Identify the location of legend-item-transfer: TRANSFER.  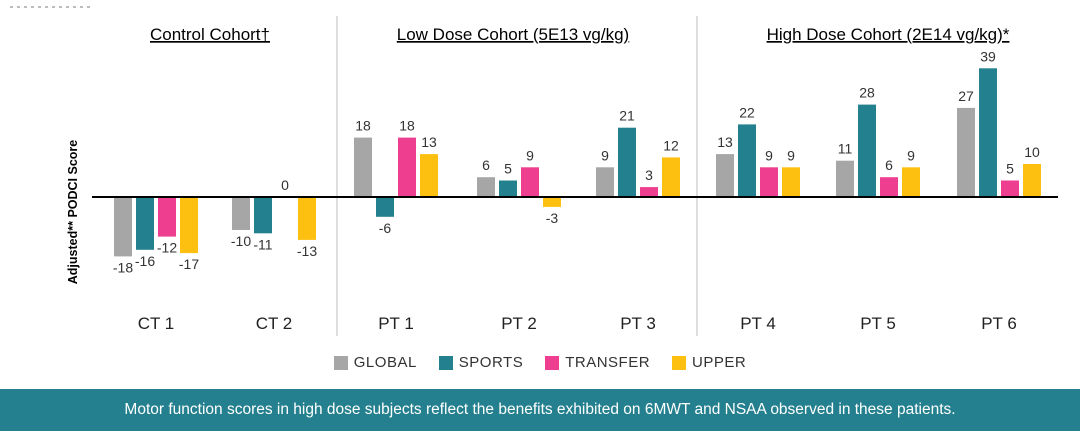
(597, 362).